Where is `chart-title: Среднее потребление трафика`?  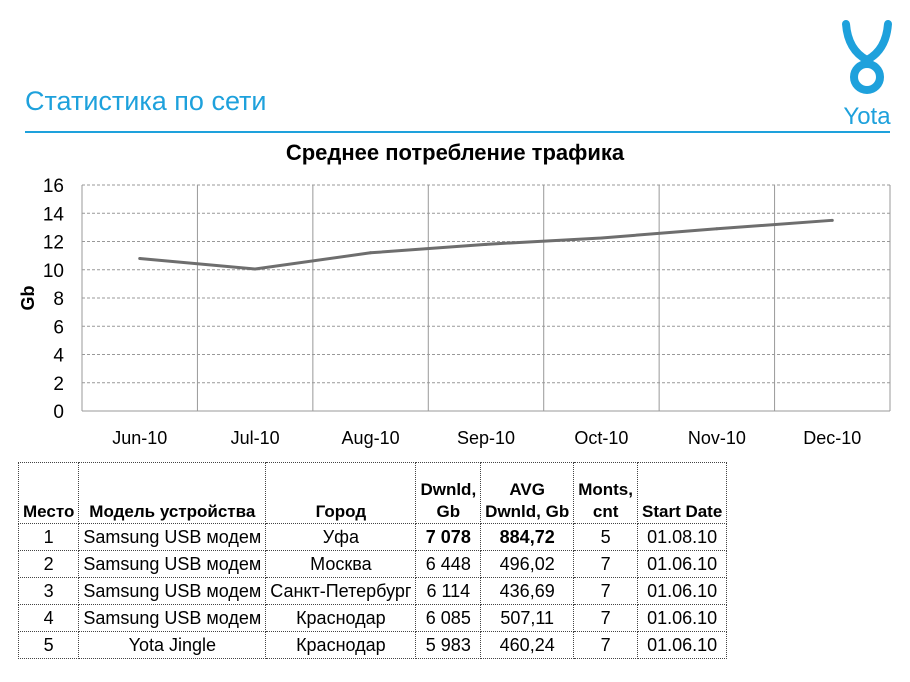 chart-title: Среднее потребление трафика is located at coordinates (455, 152).